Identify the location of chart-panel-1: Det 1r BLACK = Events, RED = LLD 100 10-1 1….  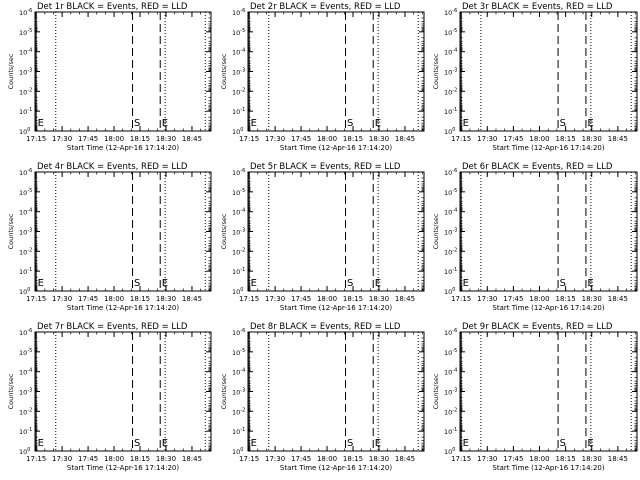
(109, 77).